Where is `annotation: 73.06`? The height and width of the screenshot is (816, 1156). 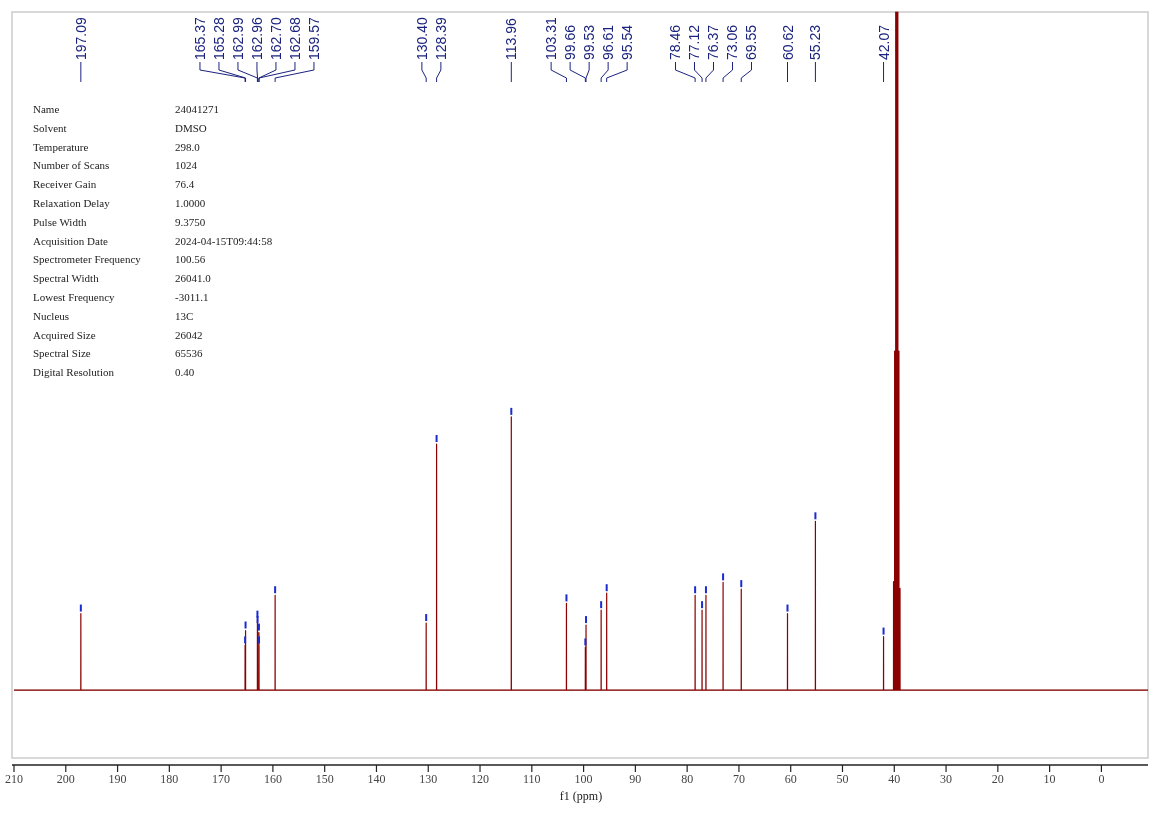
annotation: 73.06 is located at coordinates (732, 42).